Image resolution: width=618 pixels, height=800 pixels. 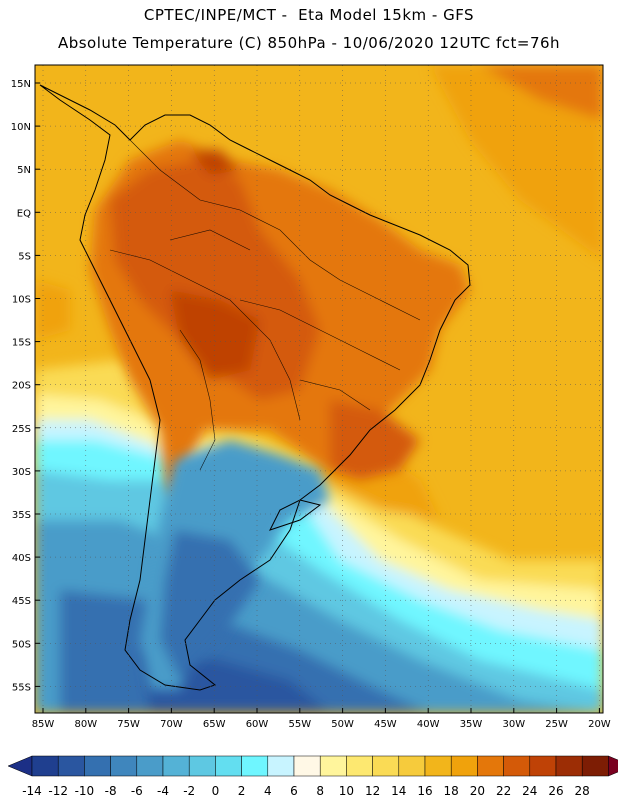 What do you see at coordinates (320, 791) in the screenshot?
I see `colorbar-label: 8` at bounding box center [320, 791].